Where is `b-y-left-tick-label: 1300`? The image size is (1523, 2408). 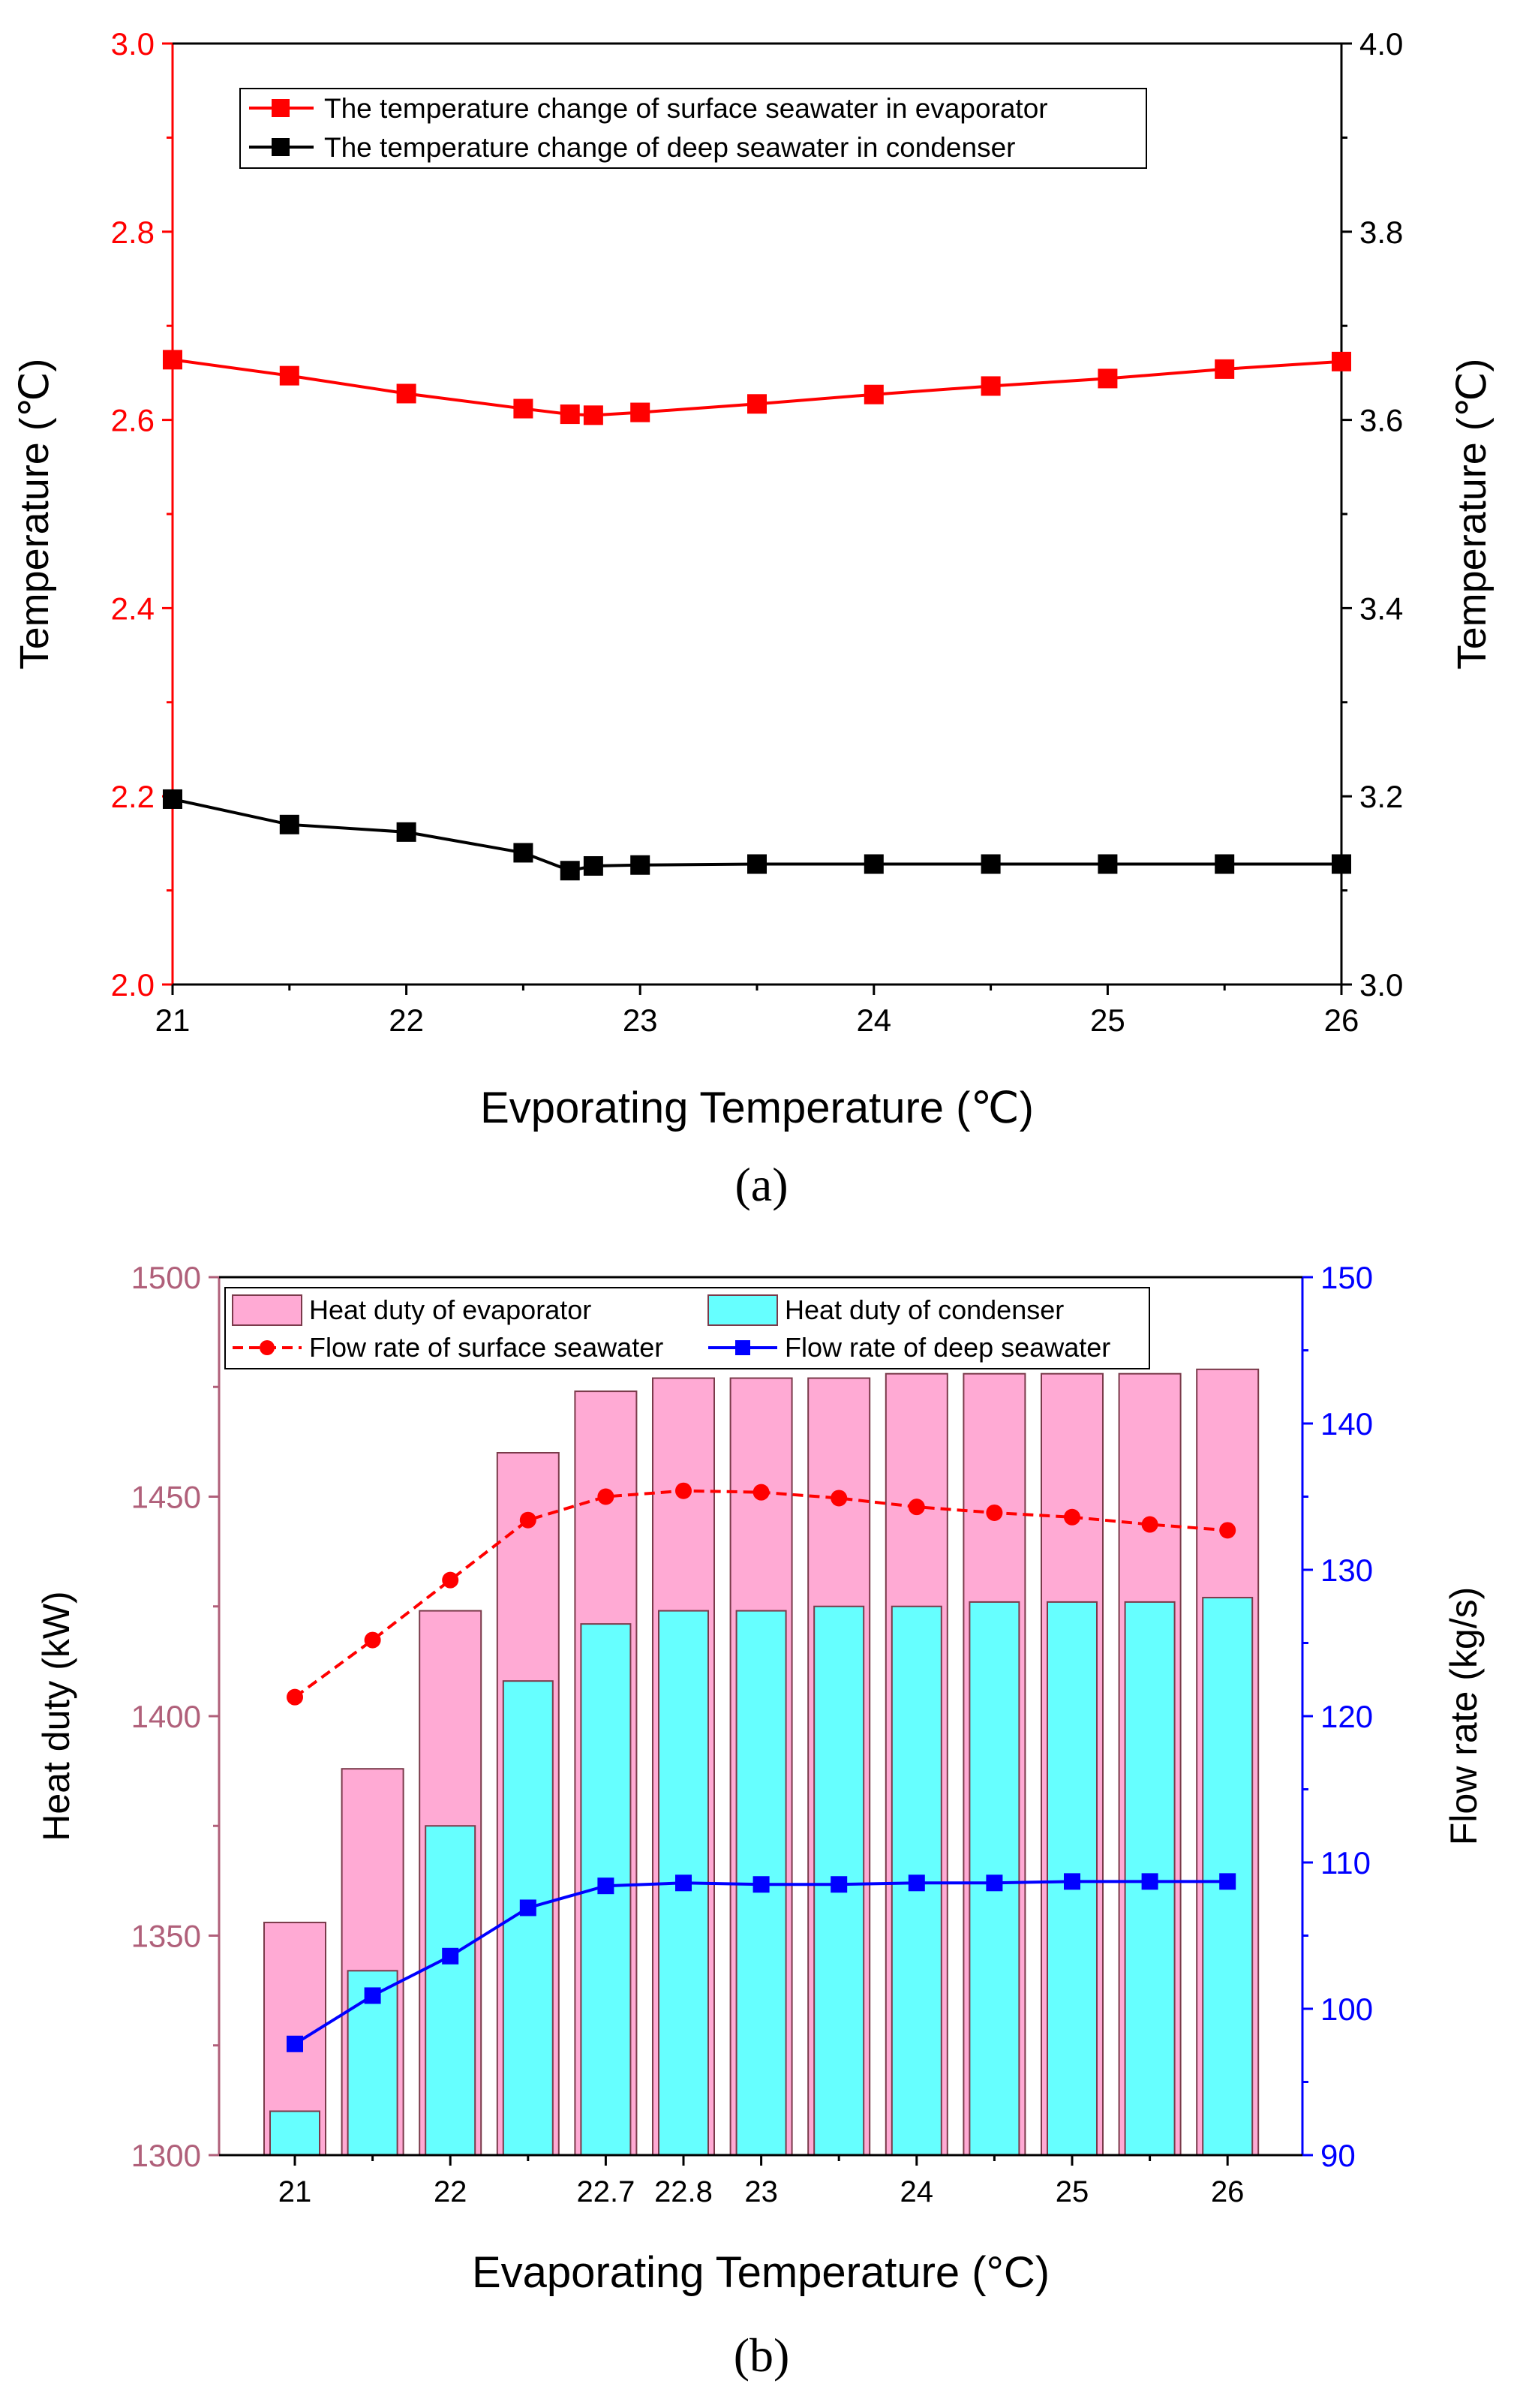
b-y-left-tick-label: 1300 is located at coordinates (166, 2155).